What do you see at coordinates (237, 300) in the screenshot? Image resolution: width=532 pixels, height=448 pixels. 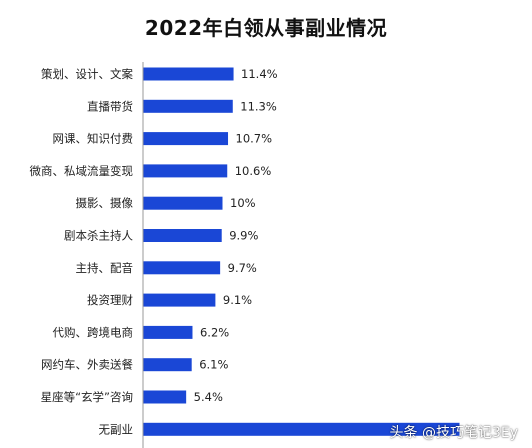 I see `value-label: 9.1%` at bounding box center [237, 300].